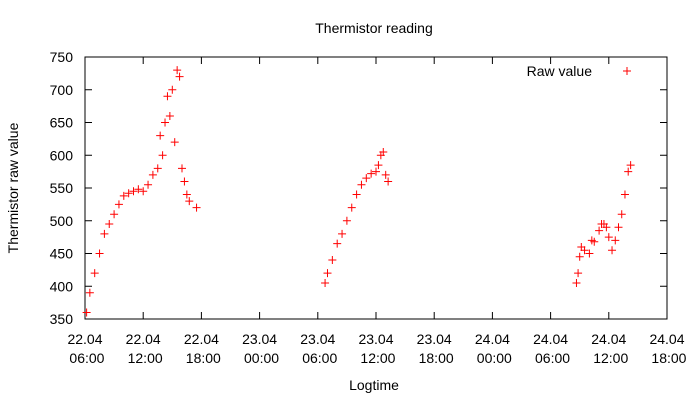 Image resolution: width=700 pixels, height=405 pixels. Describe the element at coordinates (259, 348) in the screenshot. I see `x-tick-label: 23.04 00:00` at that location.